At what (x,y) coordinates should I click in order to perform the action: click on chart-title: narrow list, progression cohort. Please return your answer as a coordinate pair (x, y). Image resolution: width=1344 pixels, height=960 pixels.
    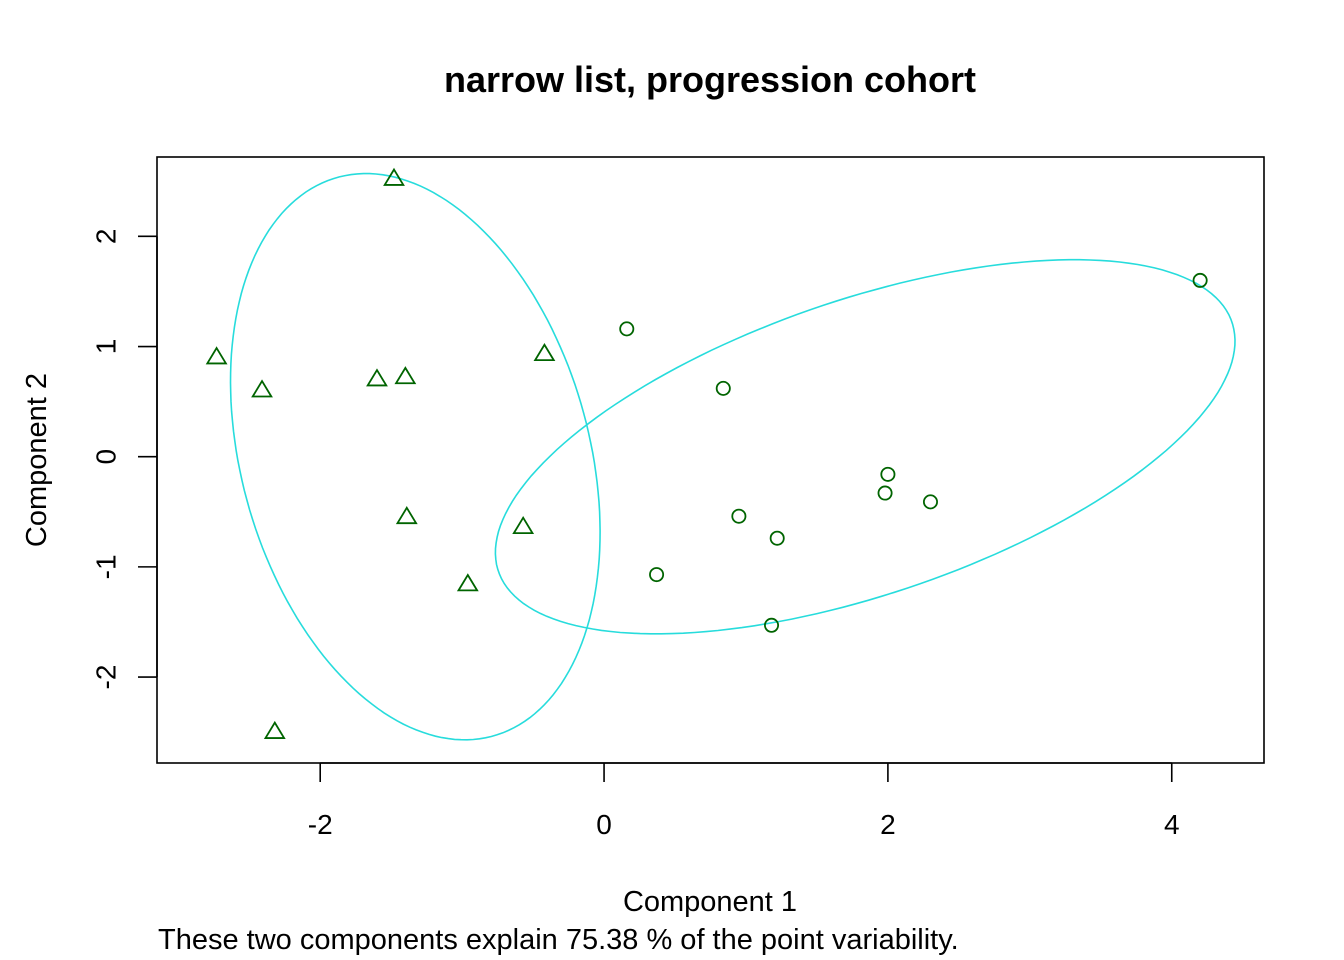
    Looking at the image, I should click on (710, 79).